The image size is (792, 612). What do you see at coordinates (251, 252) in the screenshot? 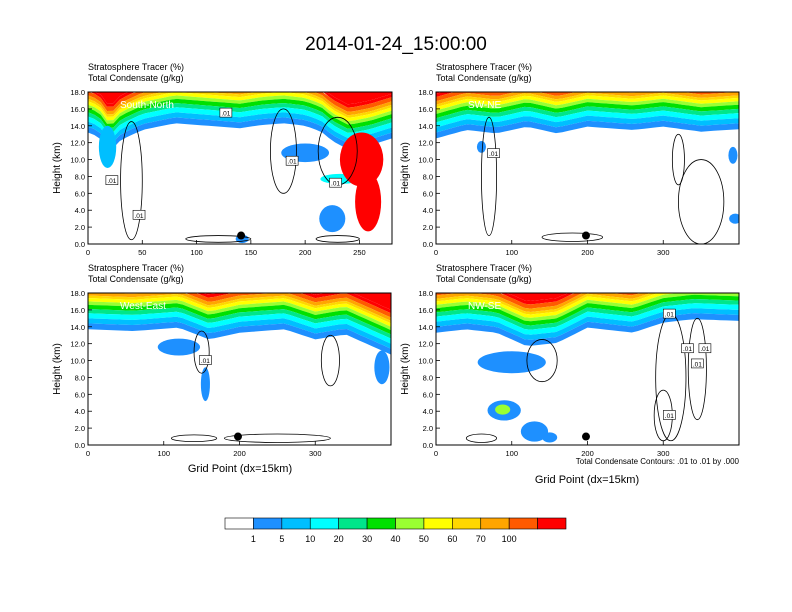
I see `x-tick-label: 150` at bounding box center [251, 252].